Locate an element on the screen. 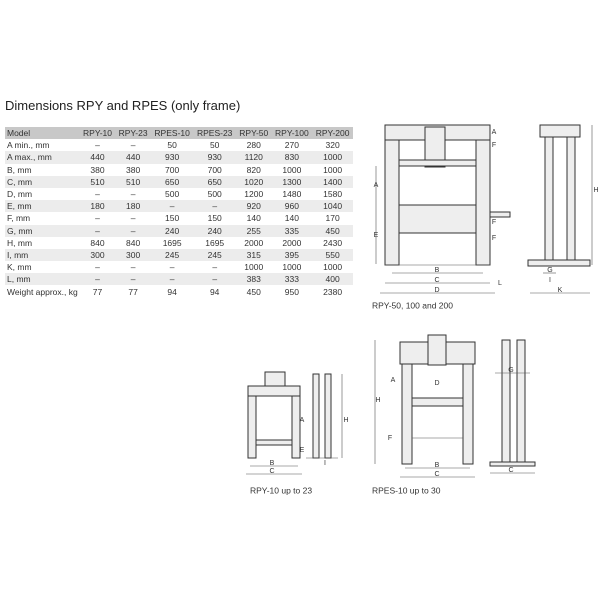 The height and width of the screenshot is (600, 600). table-cell: G, mm is located at coordinates (42, 230).